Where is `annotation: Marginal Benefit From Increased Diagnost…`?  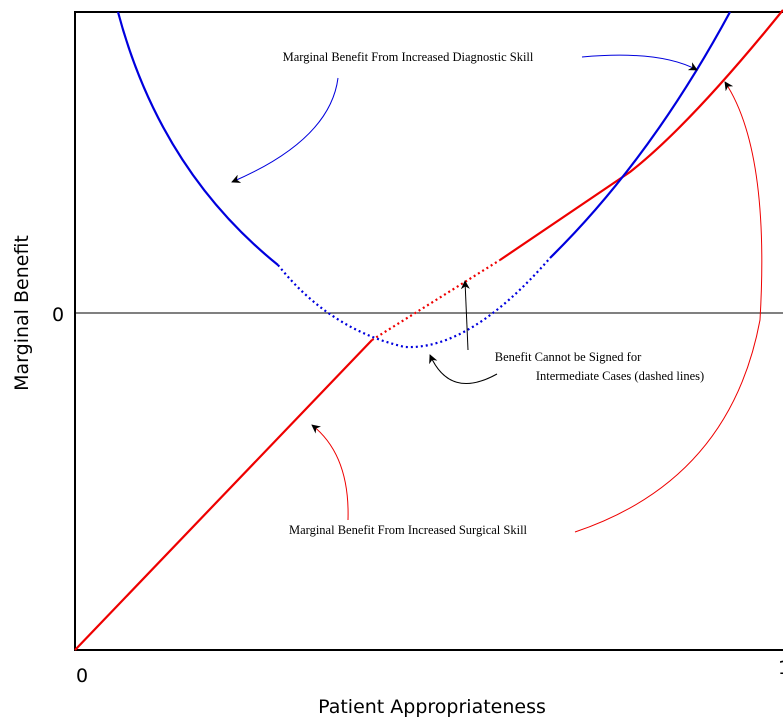 annotation: Marginal Benefit From Increased Diagnost… is located at coordinates (408, 57).